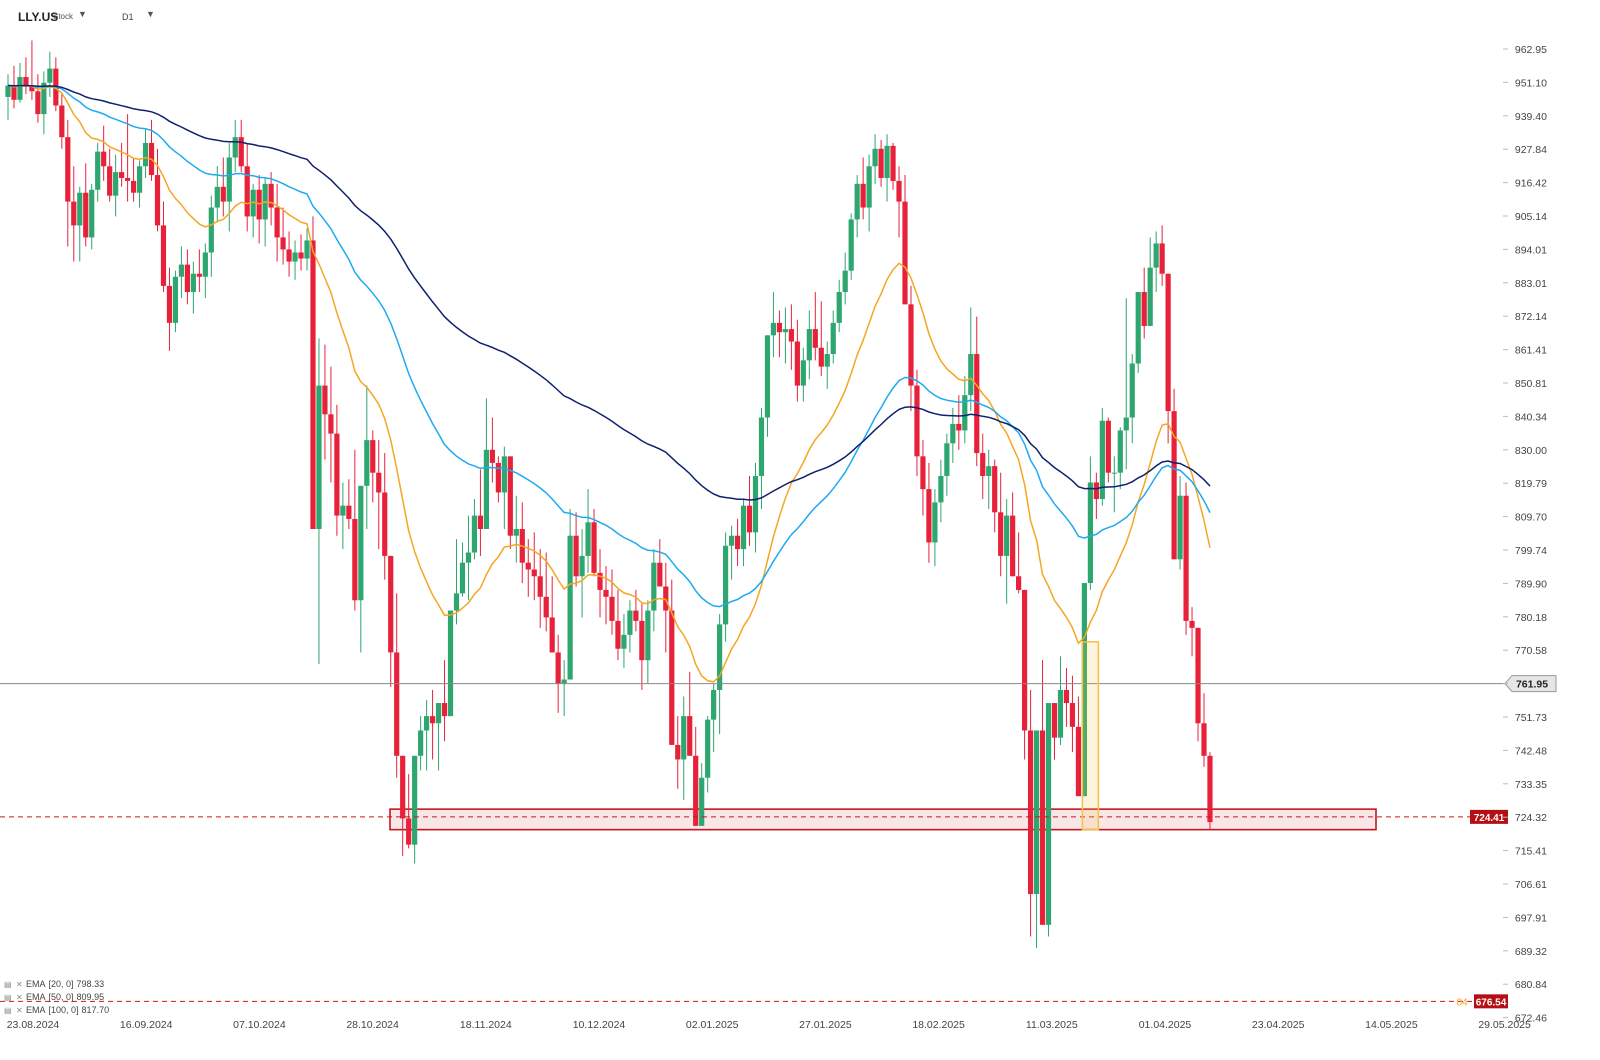  Describe the element at coordinates (63, 1010) in the screenshot. I see `indicator-params: [100, 0]` at that location.